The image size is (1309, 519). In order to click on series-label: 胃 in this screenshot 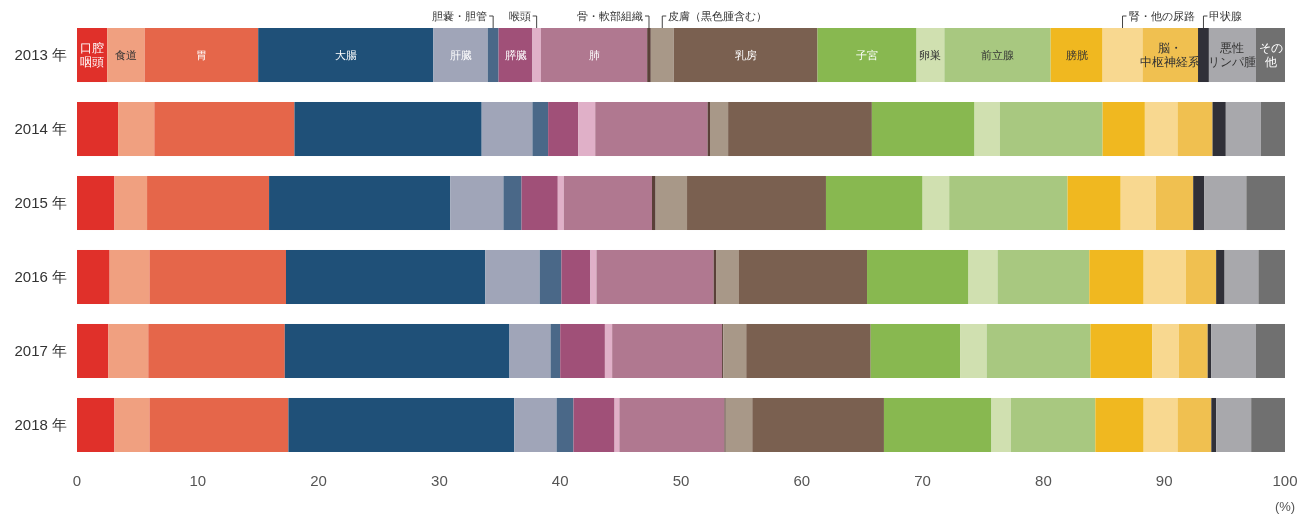, I will do `click(201, 55)`.